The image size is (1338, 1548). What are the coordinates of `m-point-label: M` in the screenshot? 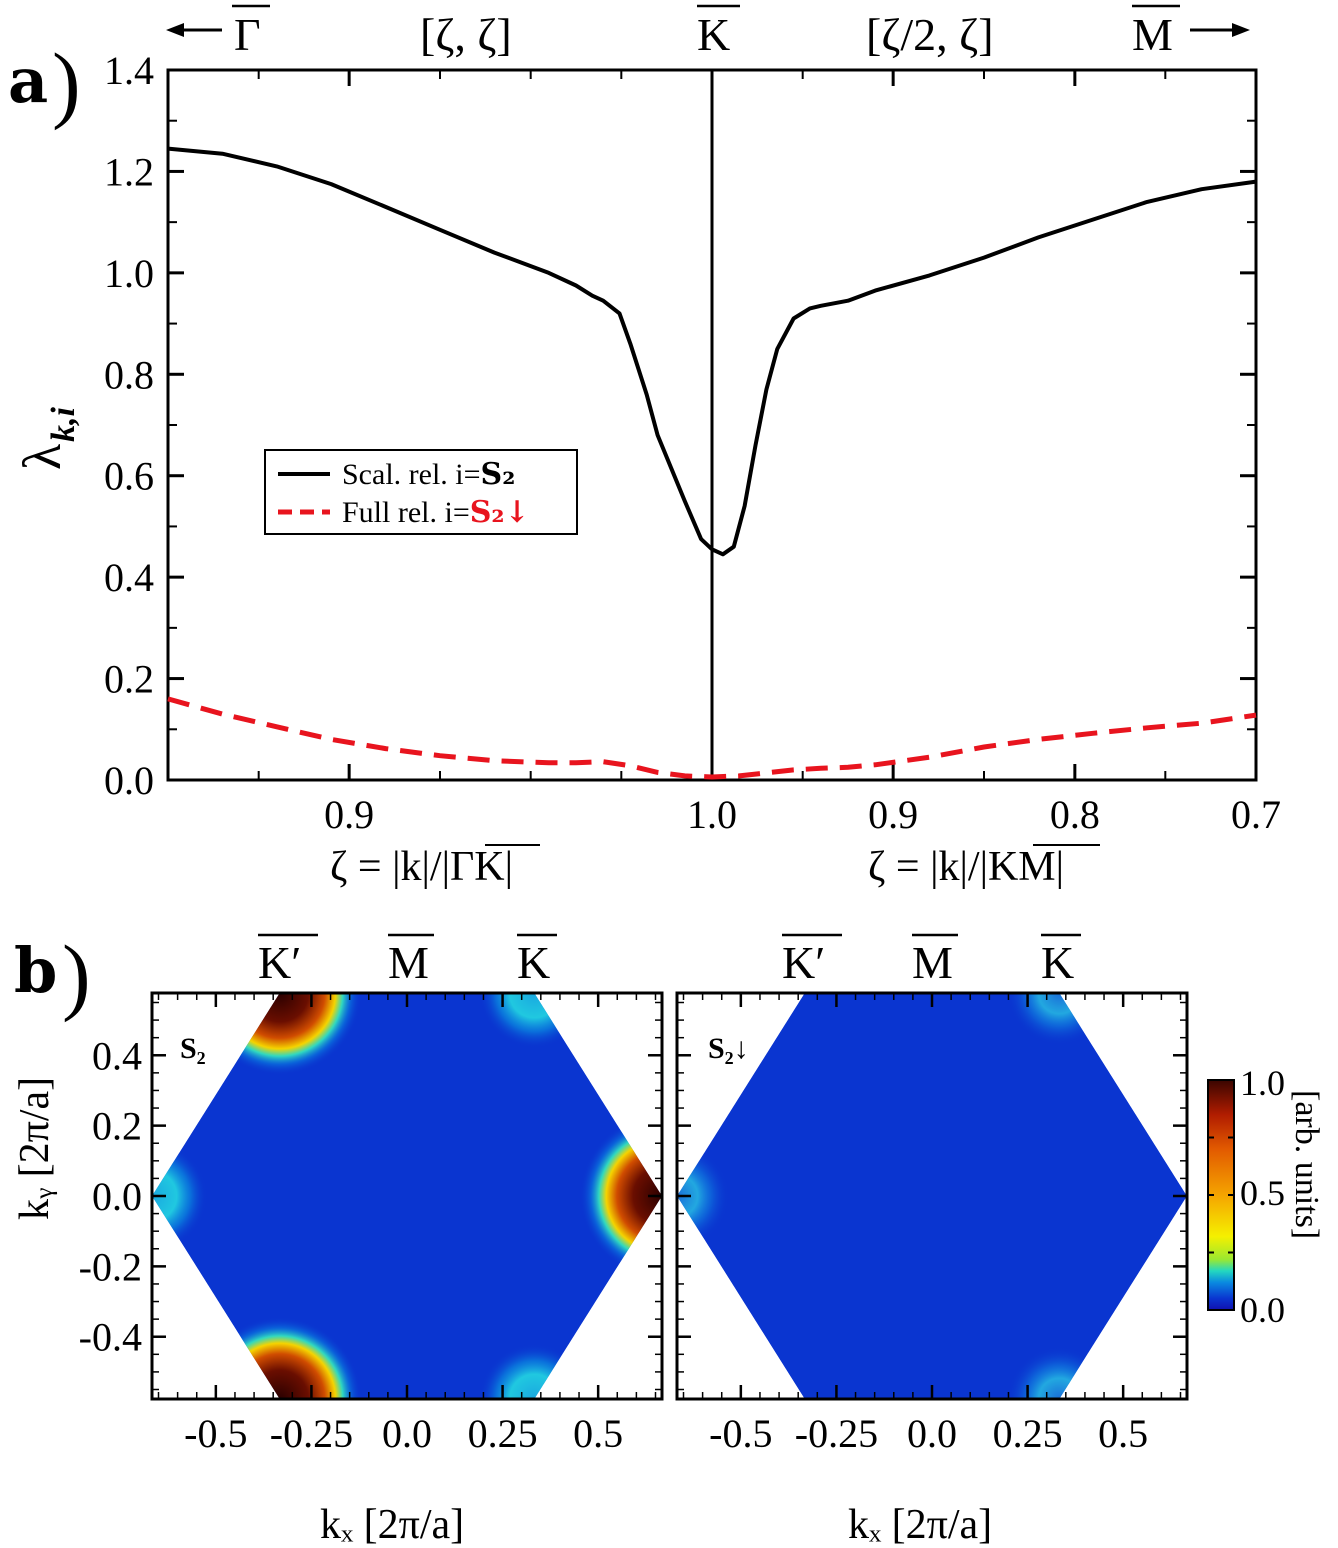 It's located at (1152, 34).